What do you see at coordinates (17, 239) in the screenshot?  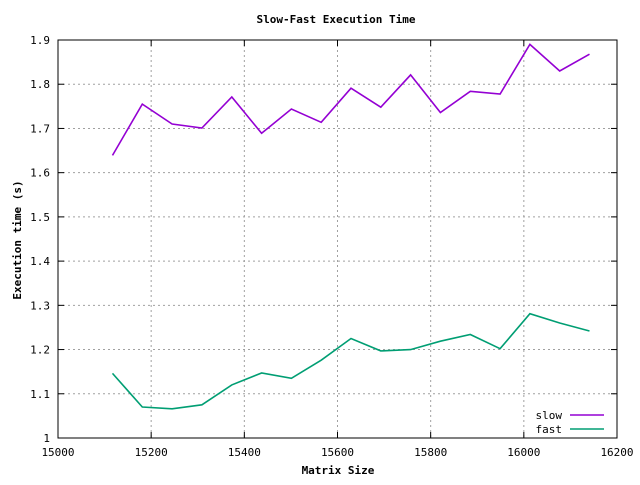 I see `y-axis-label: Execution time (s)` at bounding box center [17, 239].